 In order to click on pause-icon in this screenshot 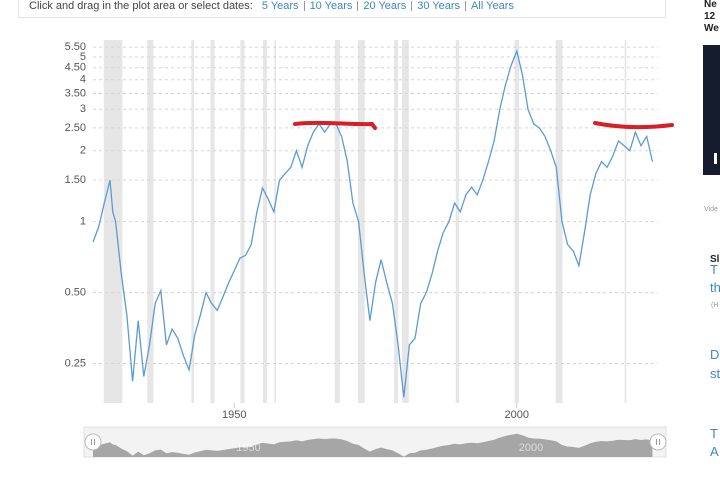, I will do `click(715, 158)`.